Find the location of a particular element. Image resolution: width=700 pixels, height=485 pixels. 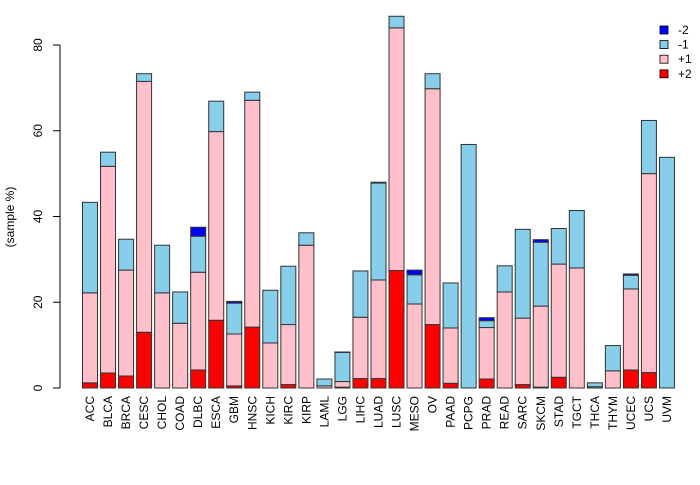

bar-segment-LUAD-+2 is located at coordinates (378, 383).